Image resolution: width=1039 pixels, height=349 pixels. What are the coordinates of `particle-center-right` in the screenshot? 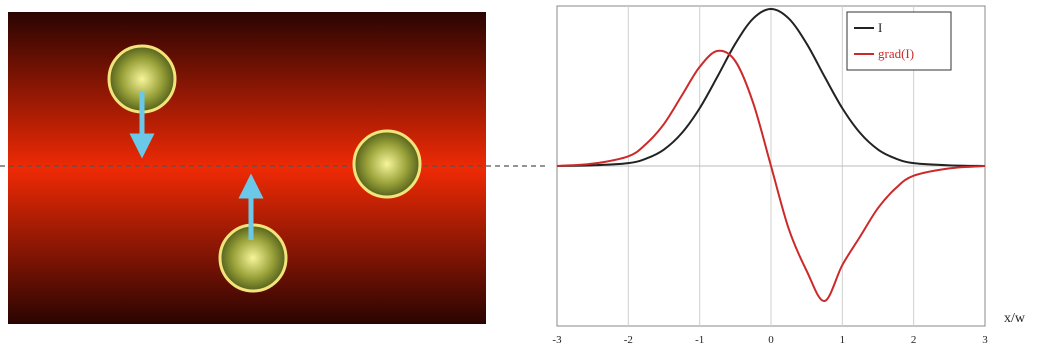 It's located at (387, 164).